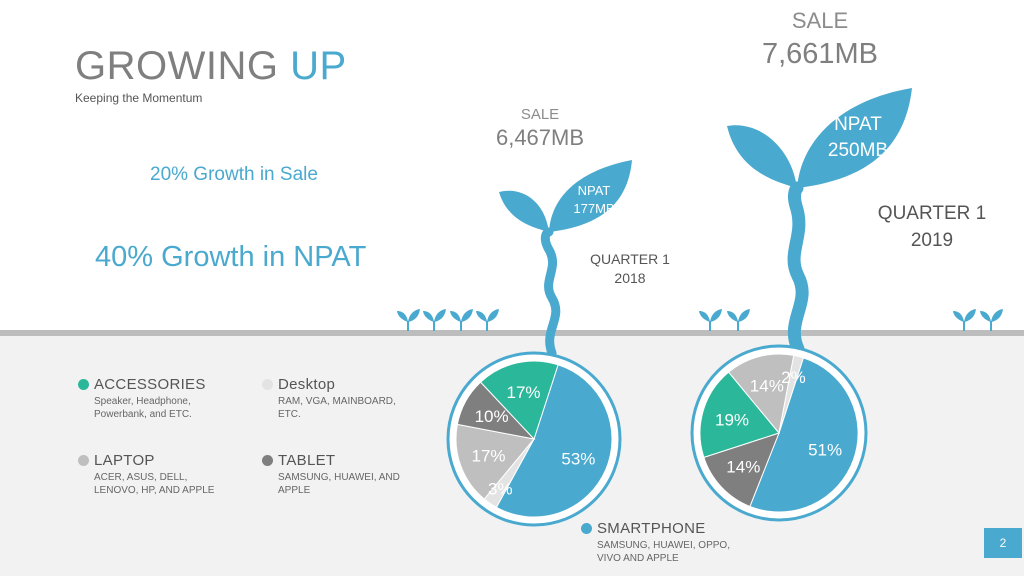 The width and height of the screenshot is (1024, 576). Describe the element at coordinates (798, 268) in the screenshot. I see `plant-2019-stem` at that location.